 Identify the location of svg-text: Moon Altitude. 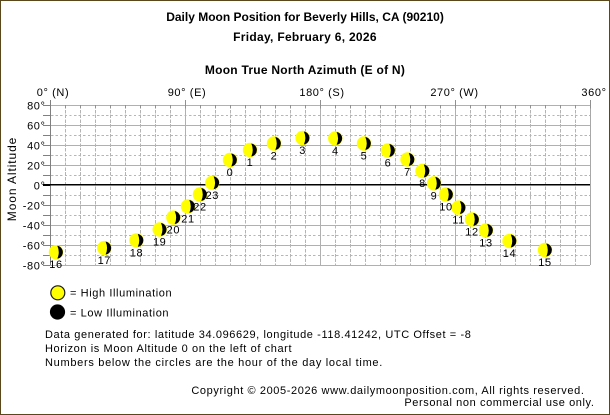
(12, 179).